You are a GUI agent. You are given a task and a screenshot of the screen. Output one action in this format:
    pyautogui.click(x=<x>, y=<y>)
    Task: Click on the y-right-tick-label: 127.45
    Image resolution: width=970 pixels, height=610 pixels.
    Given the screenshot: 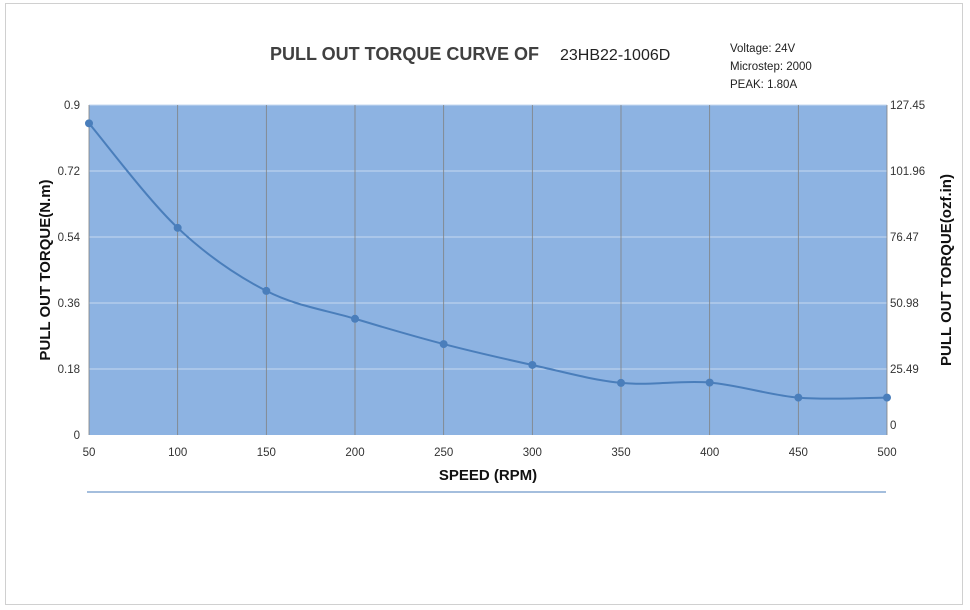 What is the action you would take?
    pyautogui.click(x=907, y=106)
    